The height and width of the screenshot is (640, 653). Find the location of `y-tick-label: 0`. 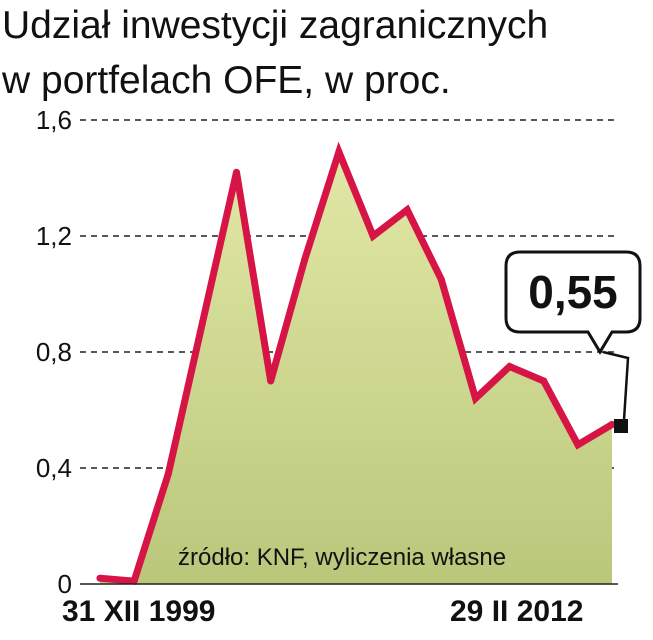

y-tick-label: 0 is located at coordinates (65, 584).